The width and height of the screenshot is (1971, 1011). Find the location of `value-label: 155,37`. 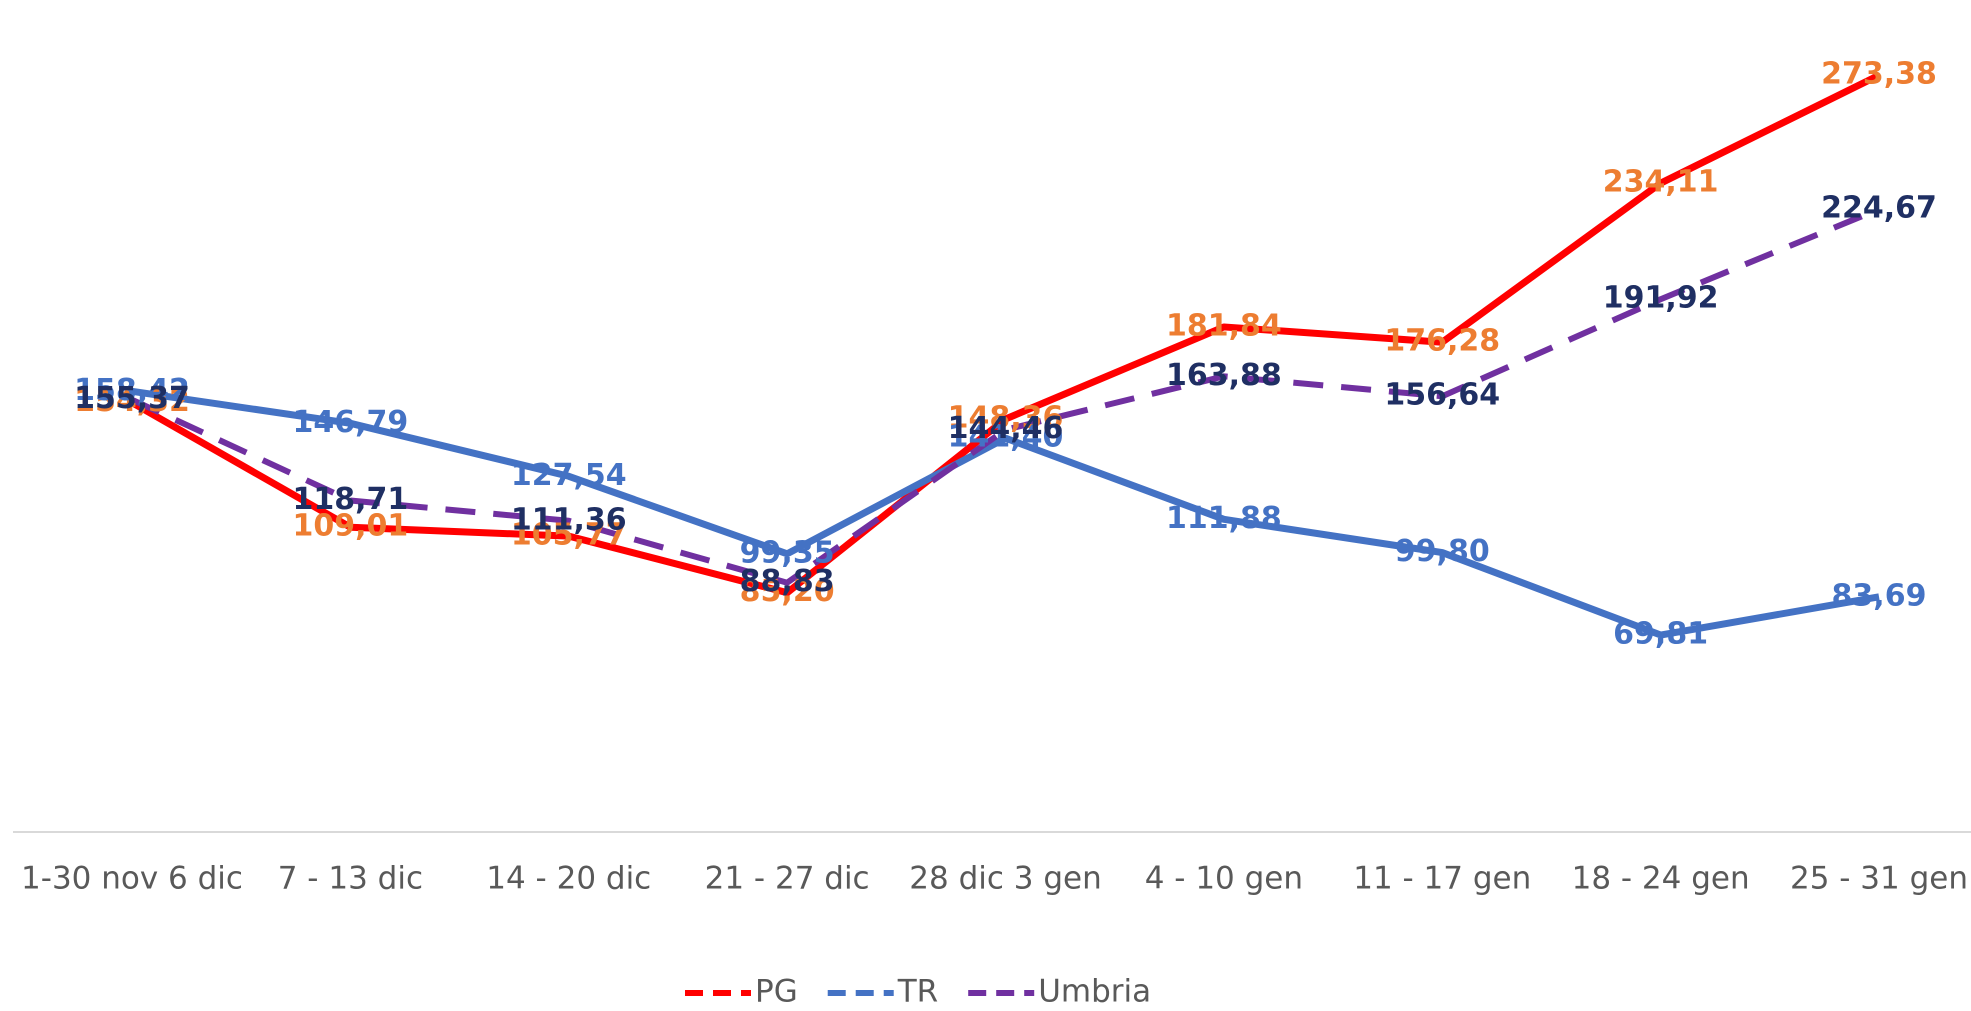

value-label: 155,37 is located at coordinates (132, 398).